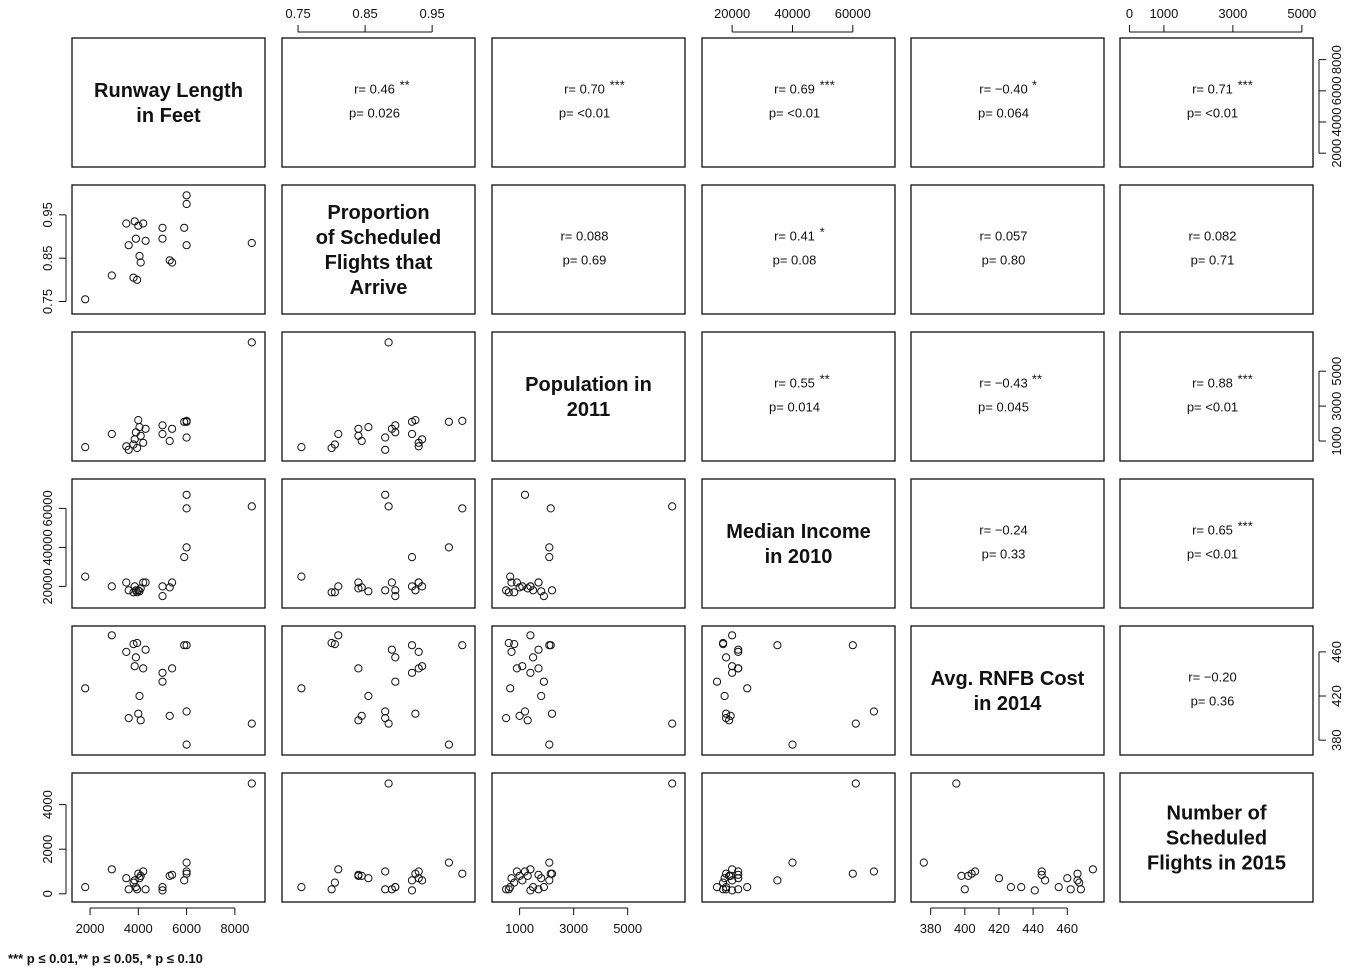  I want to click on tick-label: 0.95, so click(47, 214).